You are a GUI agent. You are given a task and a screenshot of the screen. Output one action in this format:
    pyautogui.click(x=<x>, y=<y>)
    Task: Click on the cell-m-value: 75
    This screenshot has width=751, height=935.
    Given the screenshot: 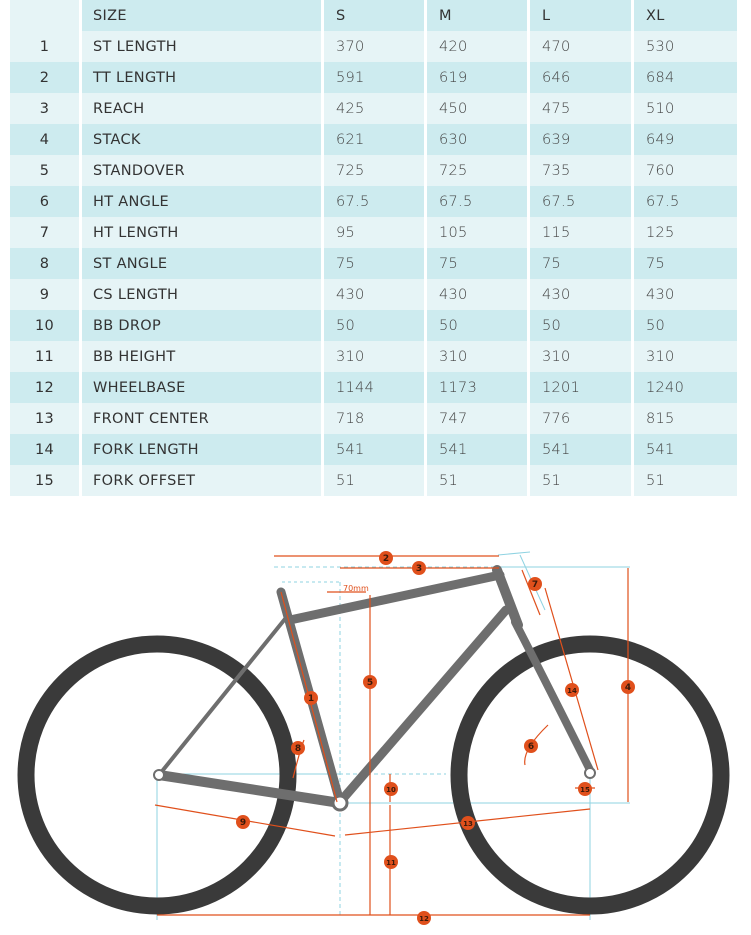 What is the action you would take?
    pyautogui.click(x=478, y=263)
    